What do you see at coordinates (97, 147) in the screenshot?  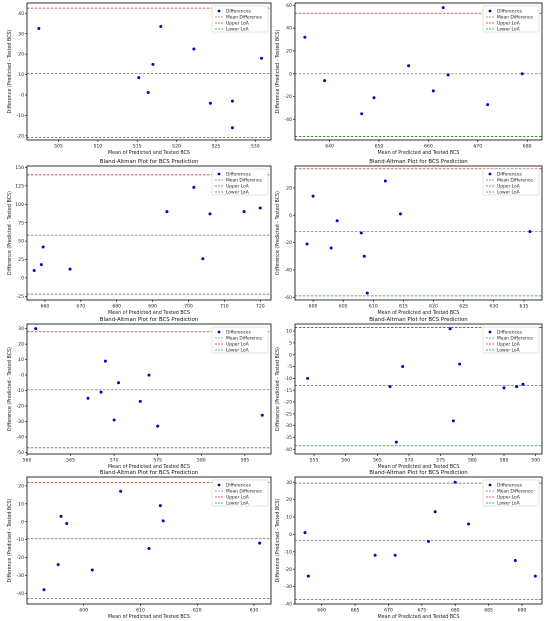 I see `x-tick-label: 510` at bounding box center [97, 147].